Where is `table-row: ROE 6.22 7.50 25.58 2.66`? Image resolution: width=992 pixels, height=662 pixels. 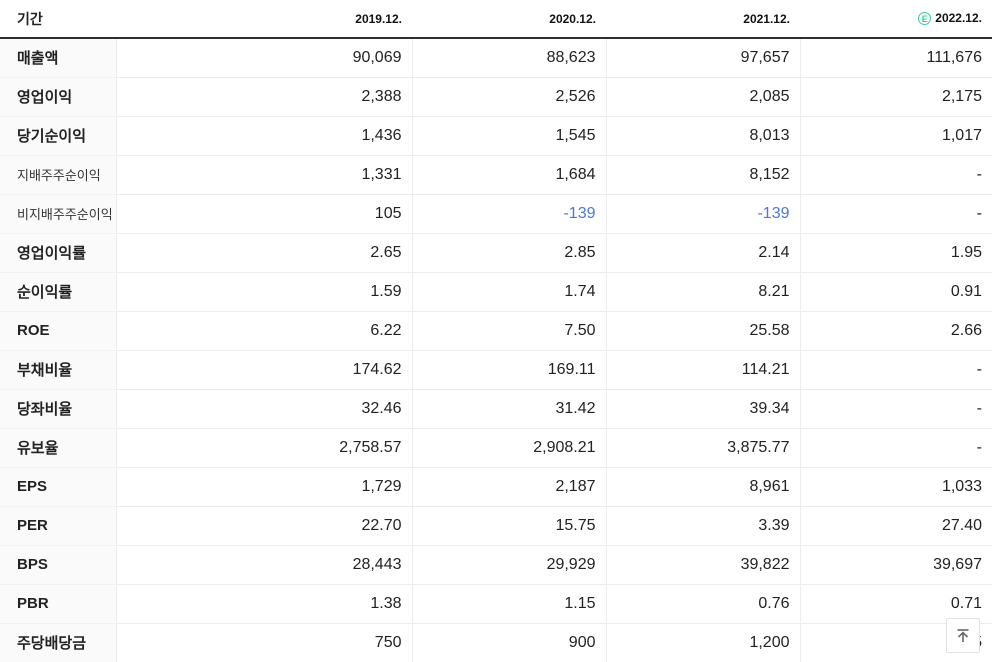 table-row: ROE 6.22 7.50 25.58 2.66 is located at coordinates (496, 331).